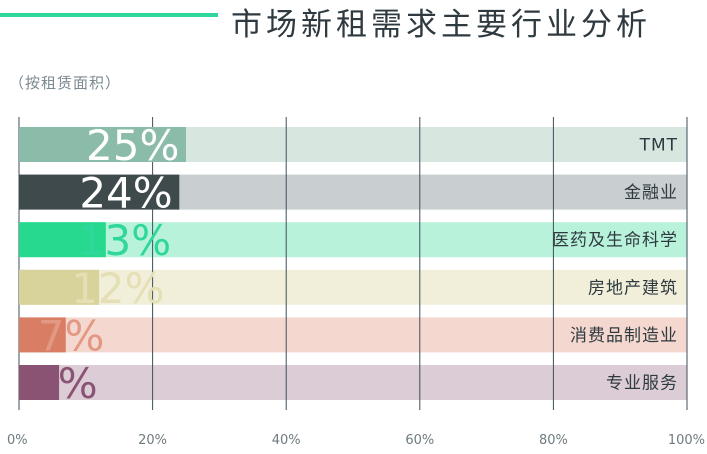 The image size is (707, 454). Describe the element at coordinates (633, 288) in the screenshot. I see `category-label: 房地产建筑` at that location.